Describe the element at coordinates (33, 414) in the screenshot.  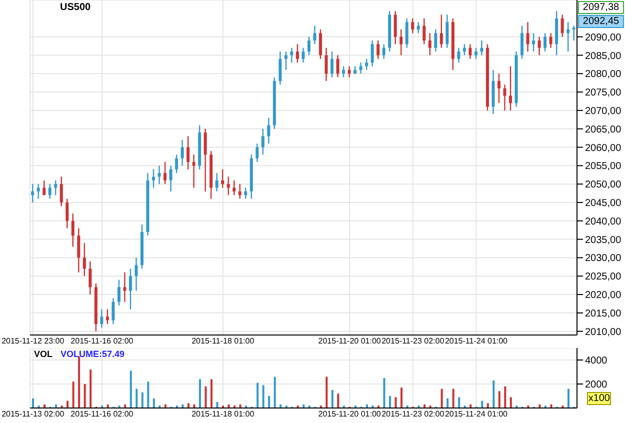
I see `x-tick-label: 2015-11-13 02:00` at that location.